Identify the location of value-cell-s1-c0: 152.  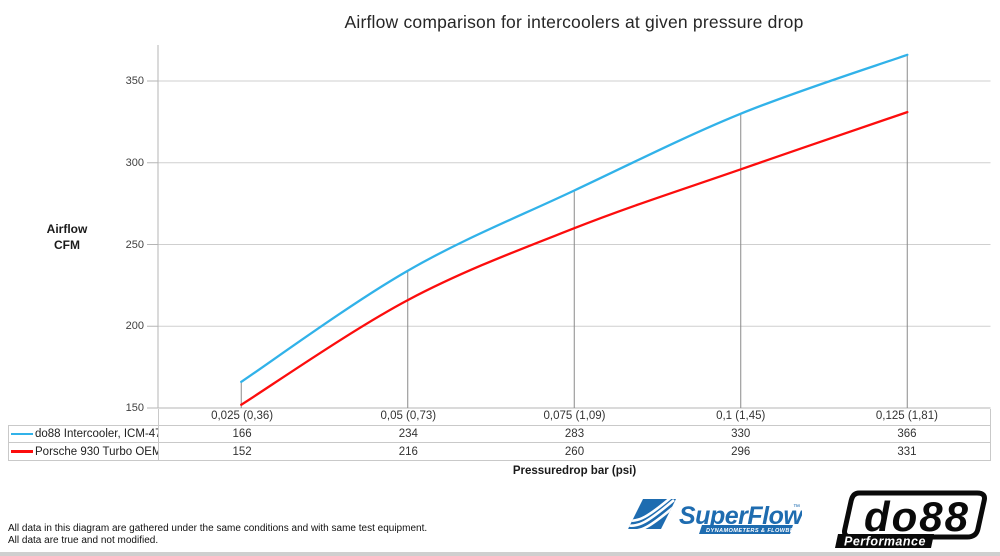
(242, 451).